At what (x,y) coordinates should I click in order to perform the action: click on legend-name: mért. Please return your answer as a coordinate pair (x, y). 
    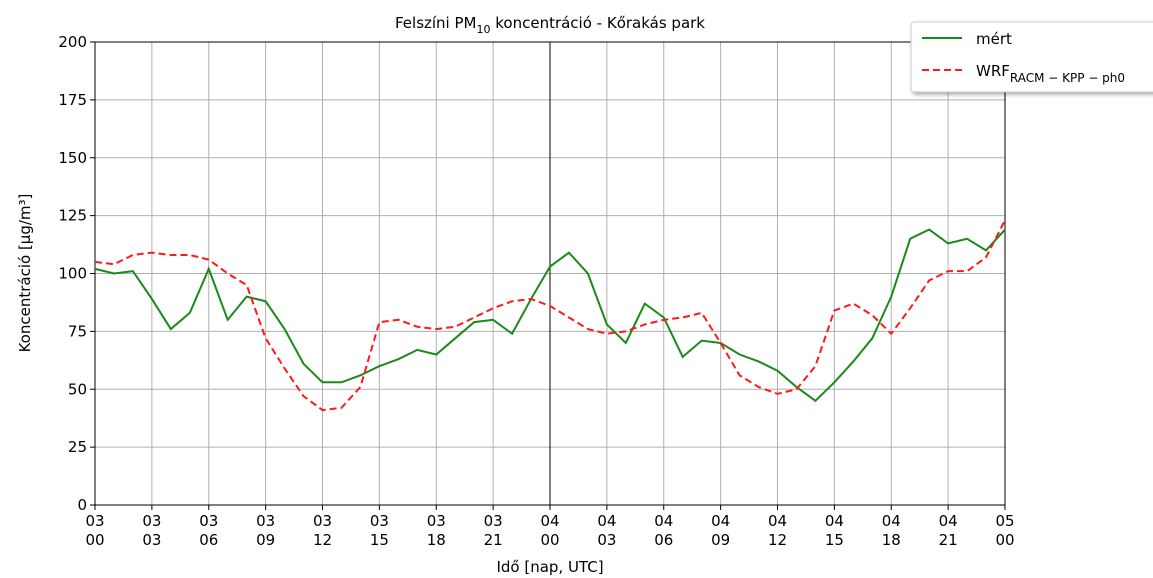
    Looking at the image, I should click on (994, 39).